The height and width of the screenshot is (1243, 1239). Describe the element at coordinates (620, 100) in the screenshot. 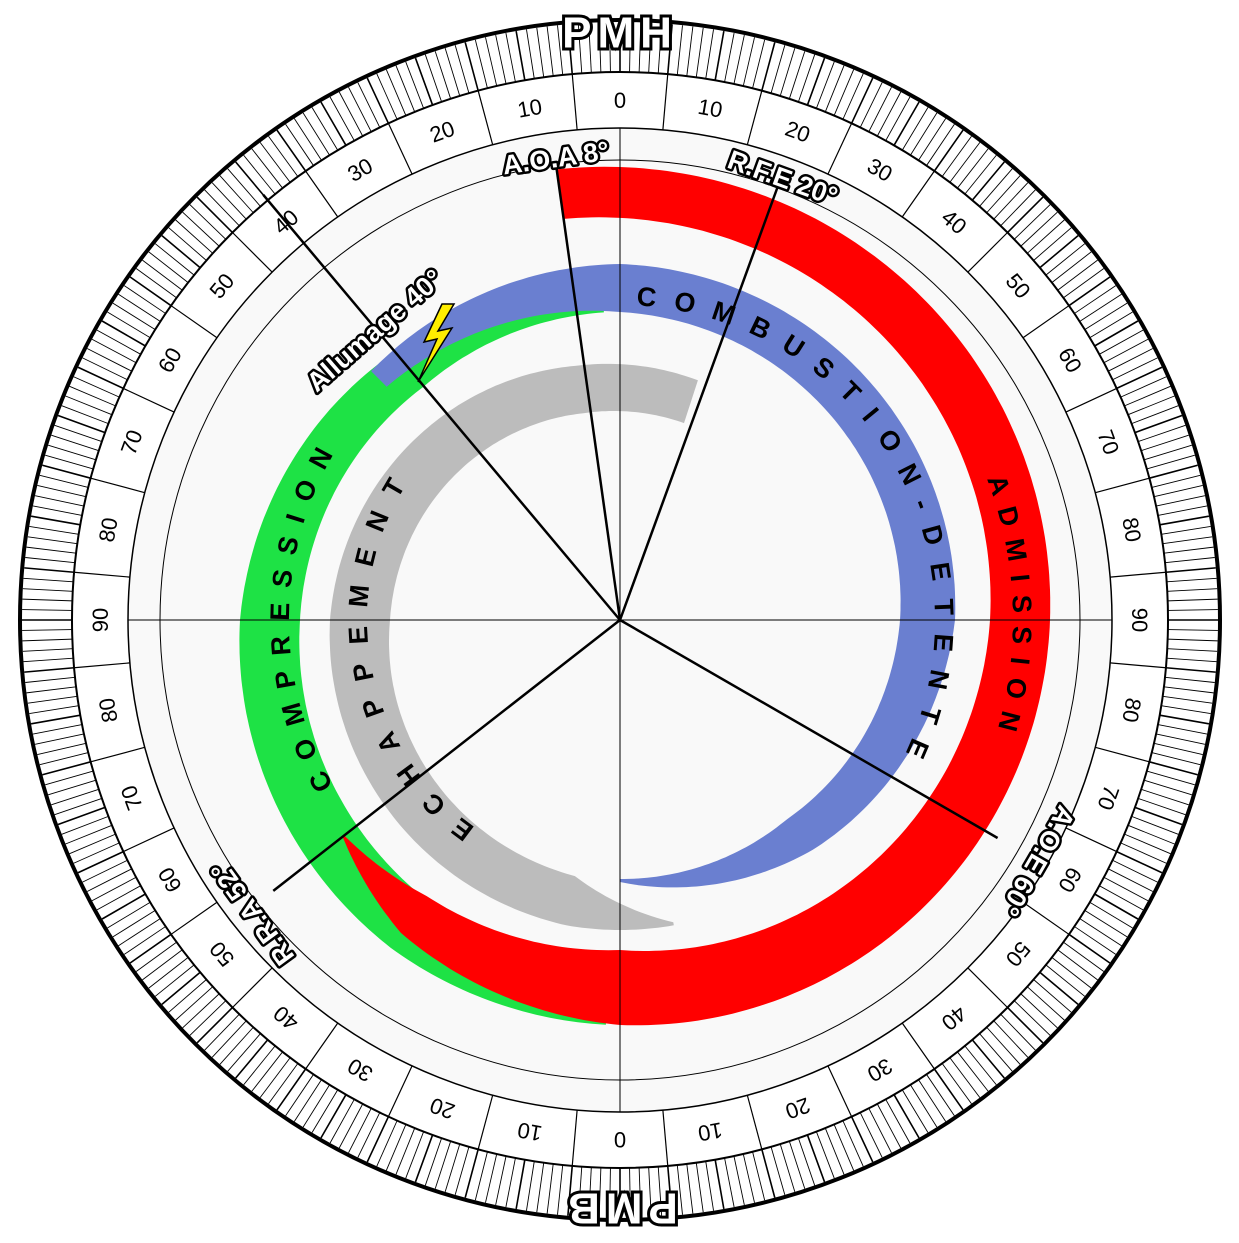

I see `scale-label: 0` at that location.